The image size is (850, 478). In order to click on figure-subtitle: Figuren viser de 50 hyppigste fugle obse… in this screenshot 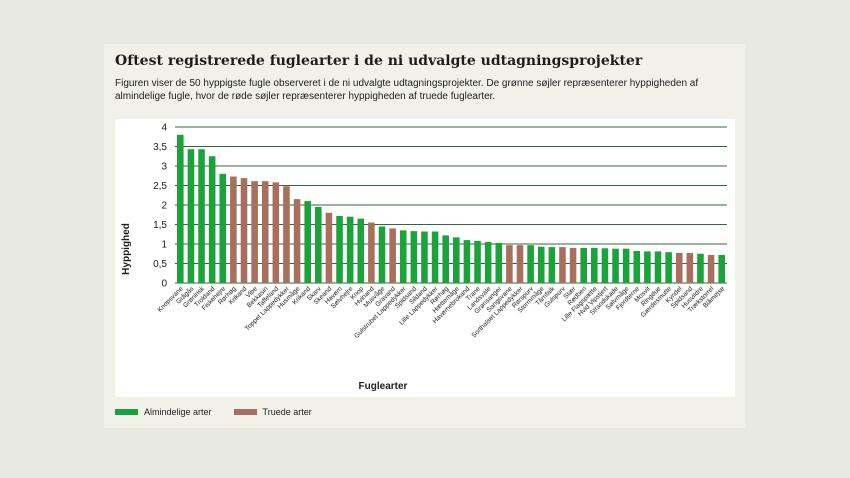, I will do `click(407, 90)`.